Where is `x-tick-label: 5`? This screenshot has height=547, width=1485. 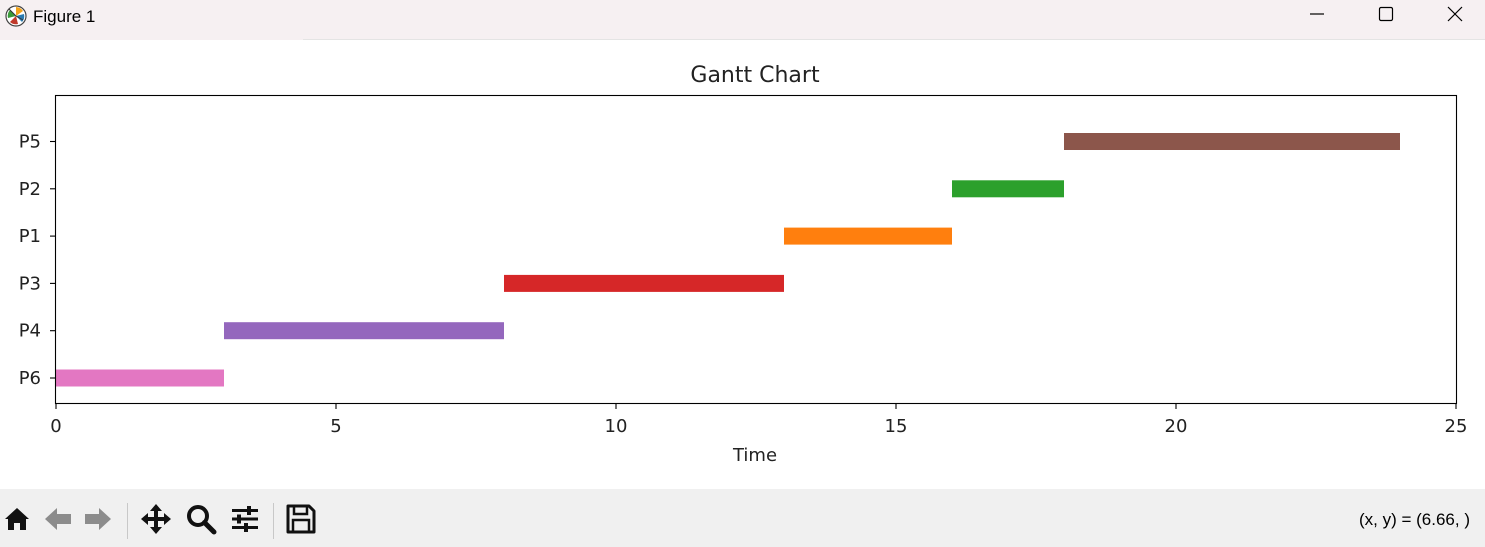
x-tick-label: 5 is located at coordinates (335, 426).